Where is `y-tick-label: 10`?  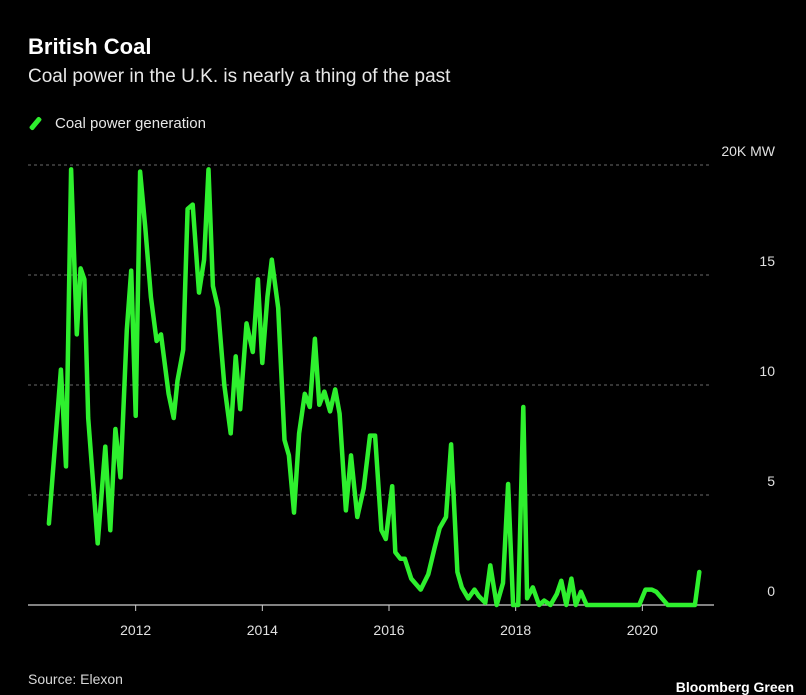 y-tick-label: 10 is located at coordinates (767, 371).